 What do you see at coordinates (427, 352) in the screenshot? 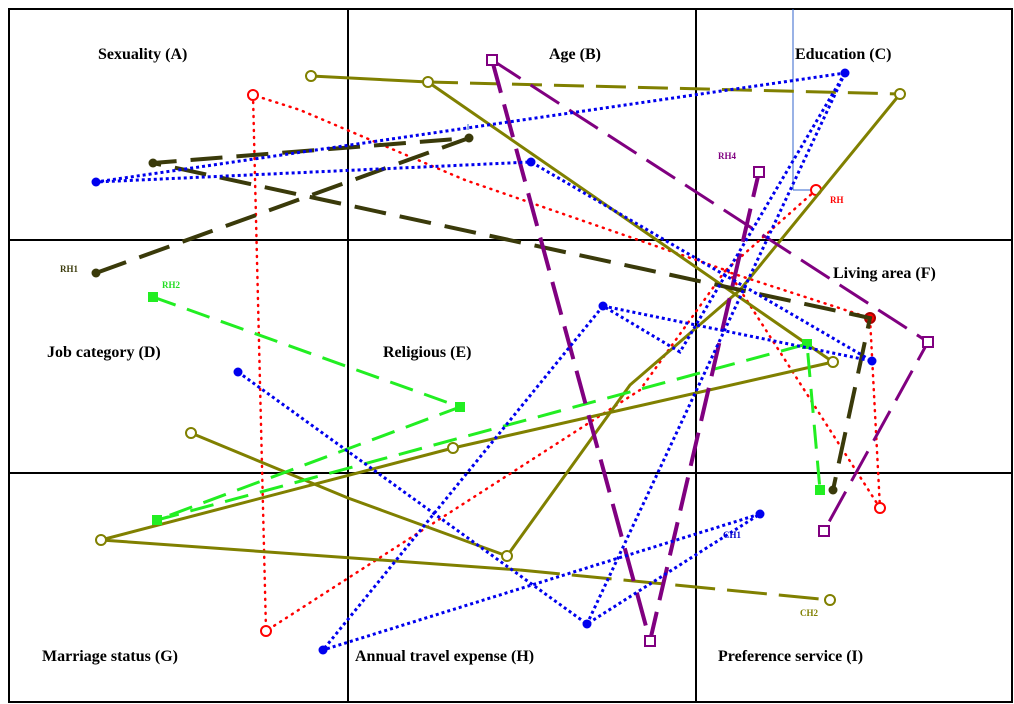
I see `cell-label-e: Religious (E)` at bounding box center [427, 352].